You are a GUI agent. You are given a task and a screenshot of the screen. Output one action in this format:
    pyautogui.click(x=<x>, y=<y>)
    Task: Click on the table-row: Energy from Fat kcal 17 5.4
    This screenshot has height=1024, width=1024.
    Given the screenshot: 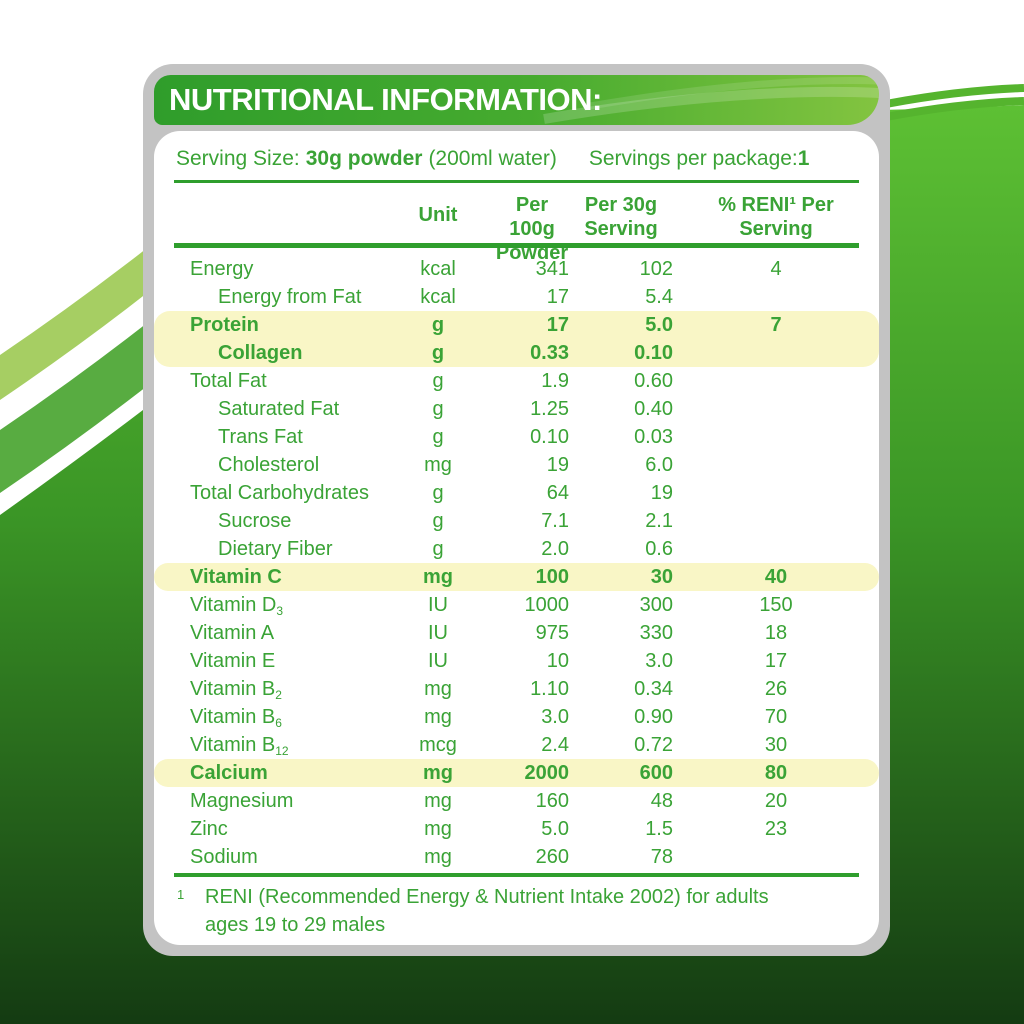 What is the action you would take?
    pyautogui.click(x=516, y=297)
    